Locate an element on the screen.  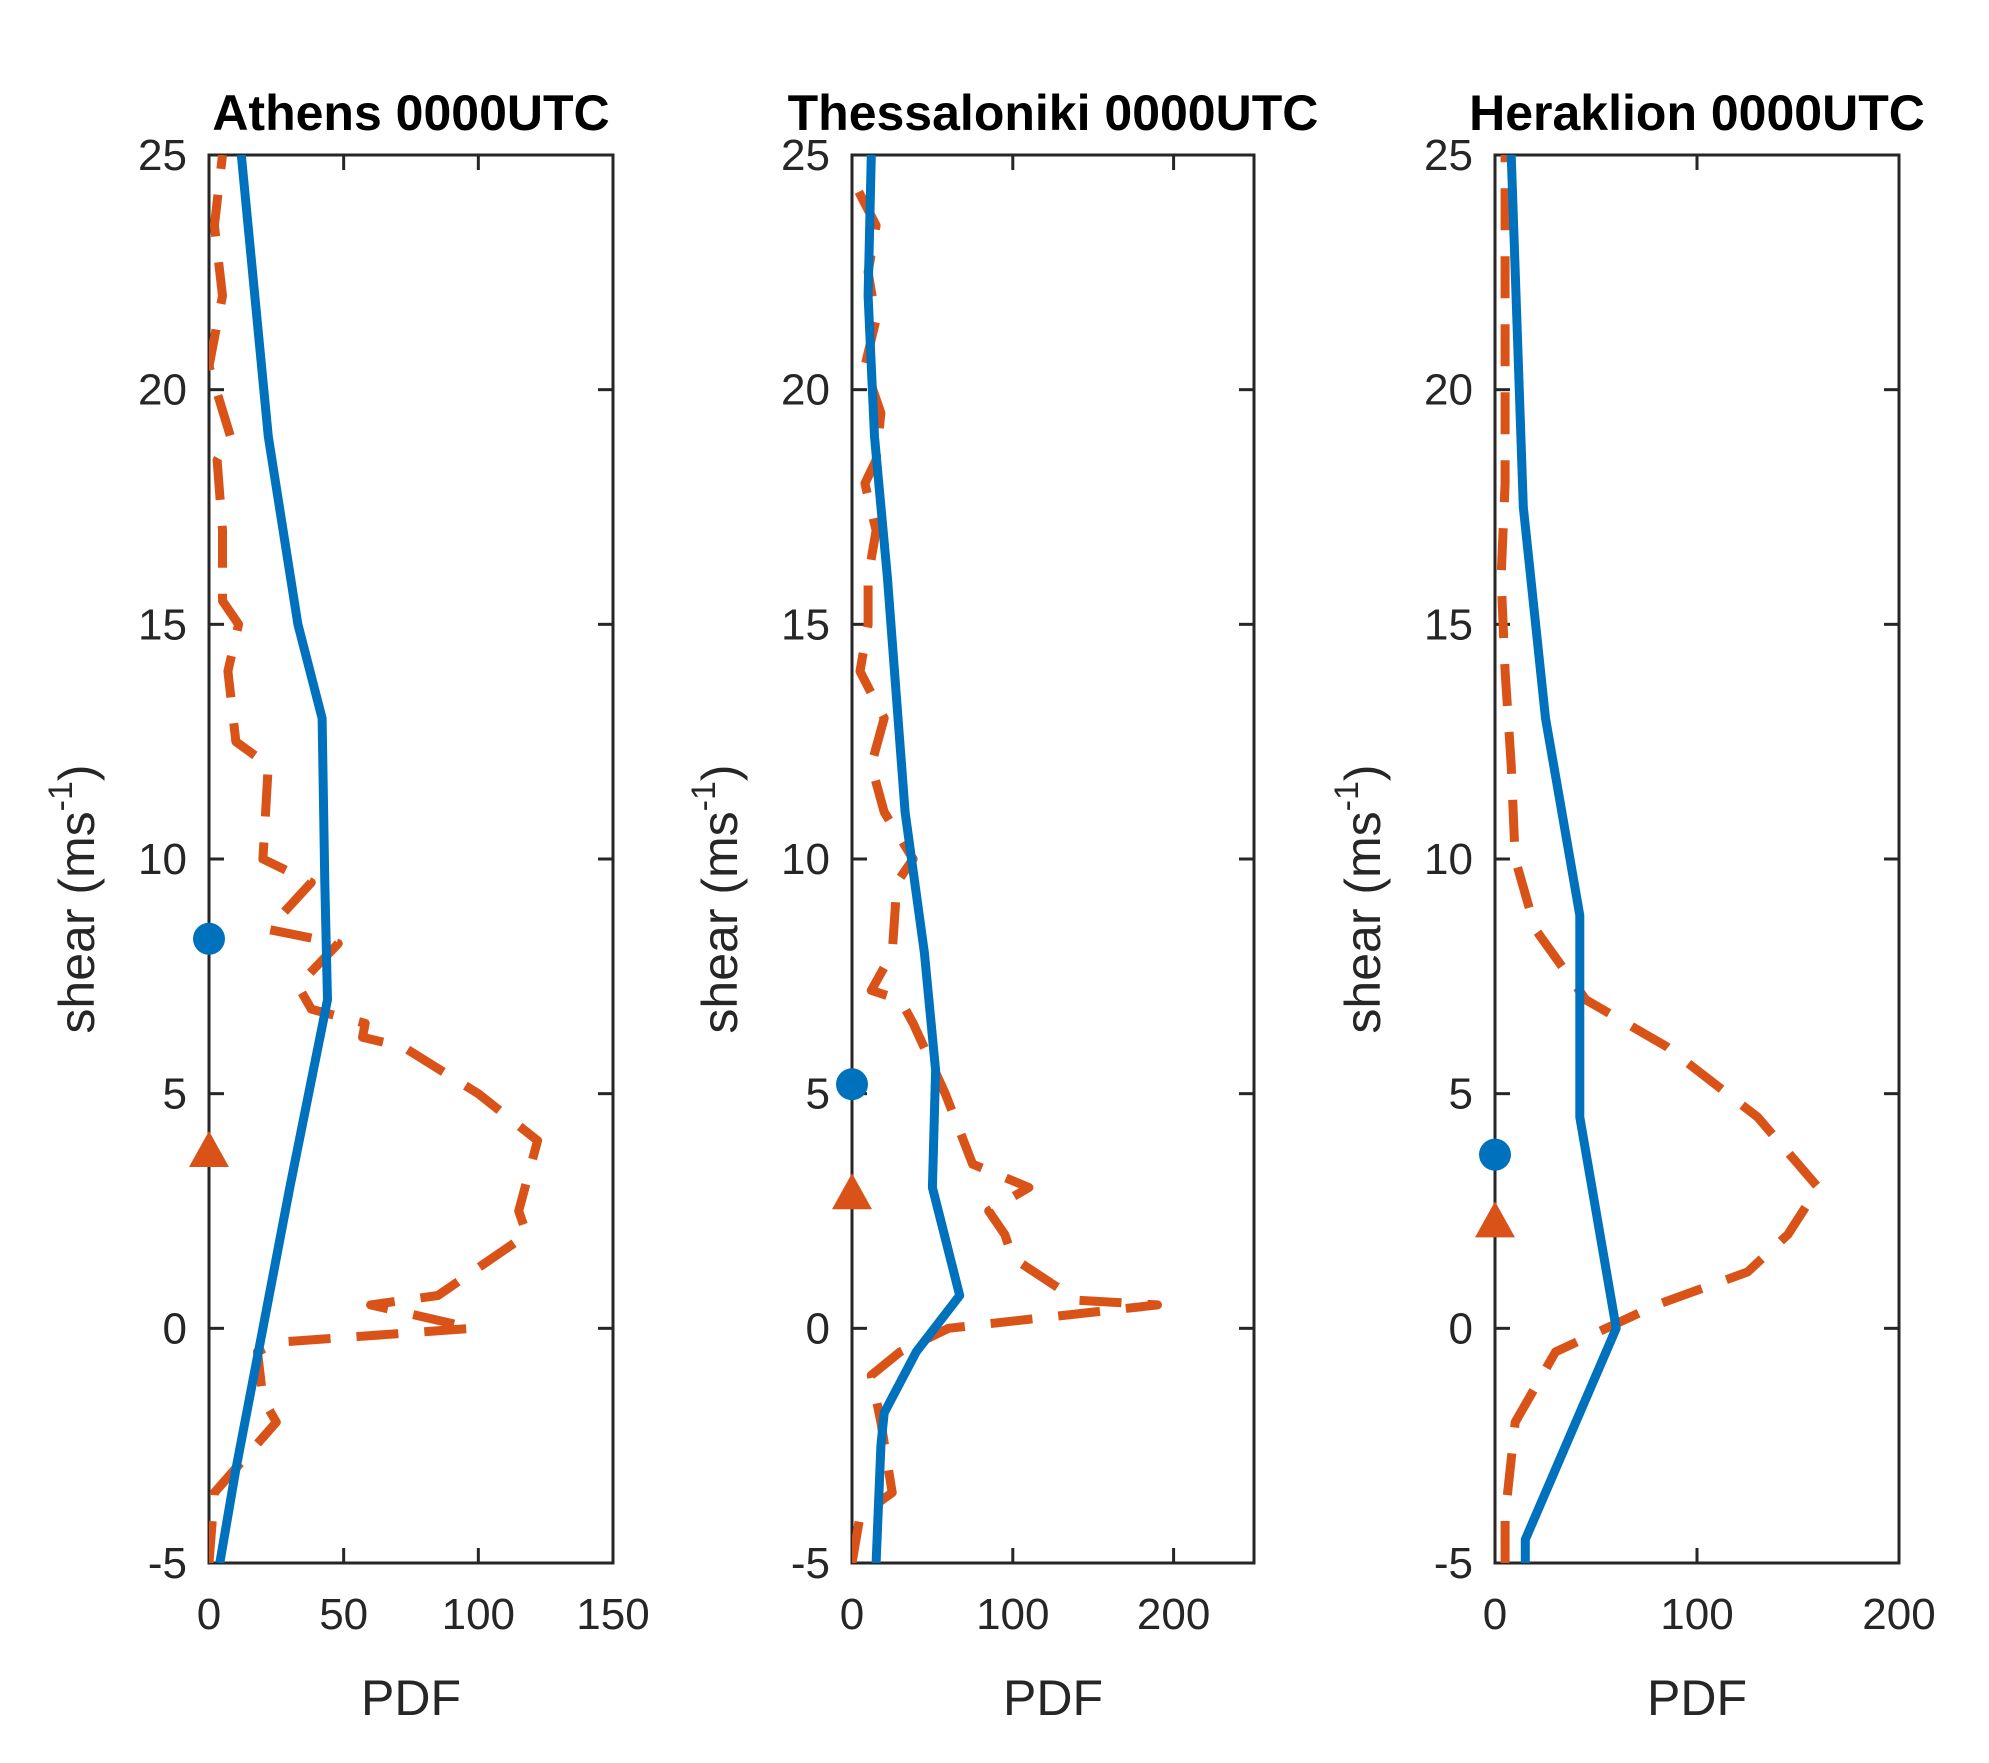
x-tick-label: 50 is located at coordinates (343, 1614).